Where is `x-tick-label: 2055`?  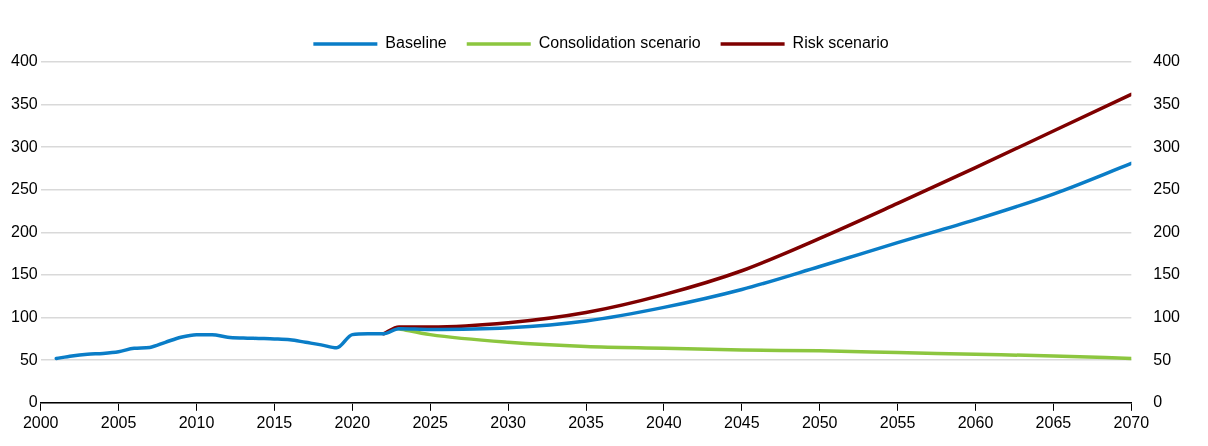
x-tick-label: 2055 is located at coordinates (897, 422).